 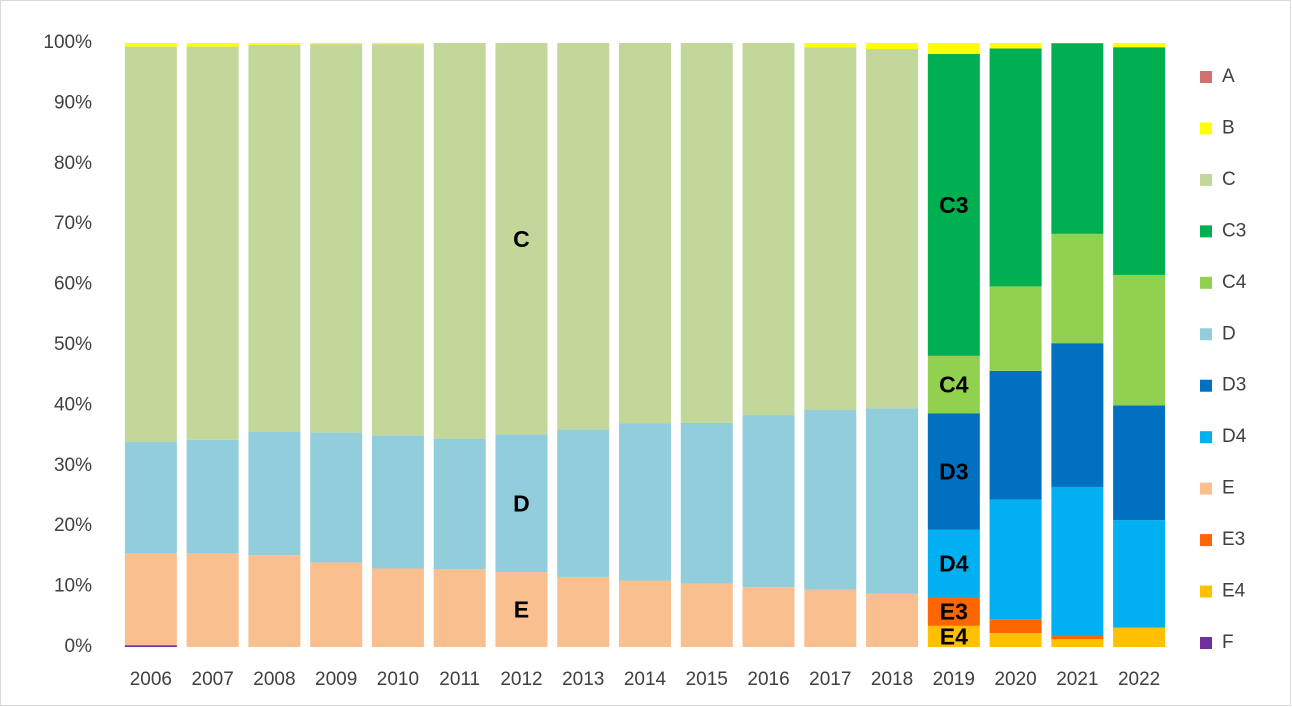 I want to click on x-tick-label: 2015, so click(x=707, y=679).